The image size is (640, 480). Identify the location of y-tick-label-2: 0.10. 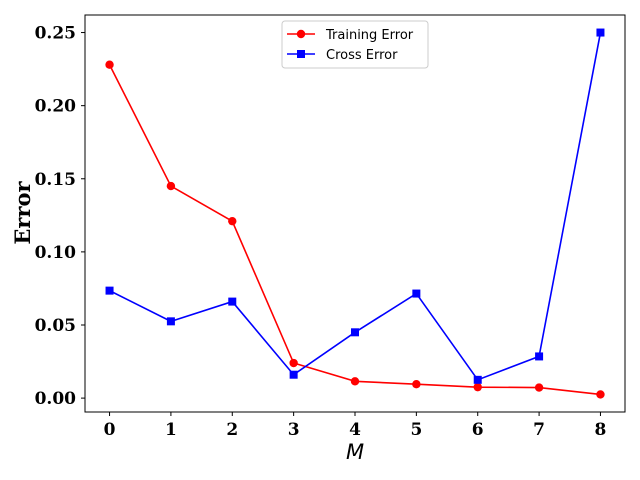
(56, 253).